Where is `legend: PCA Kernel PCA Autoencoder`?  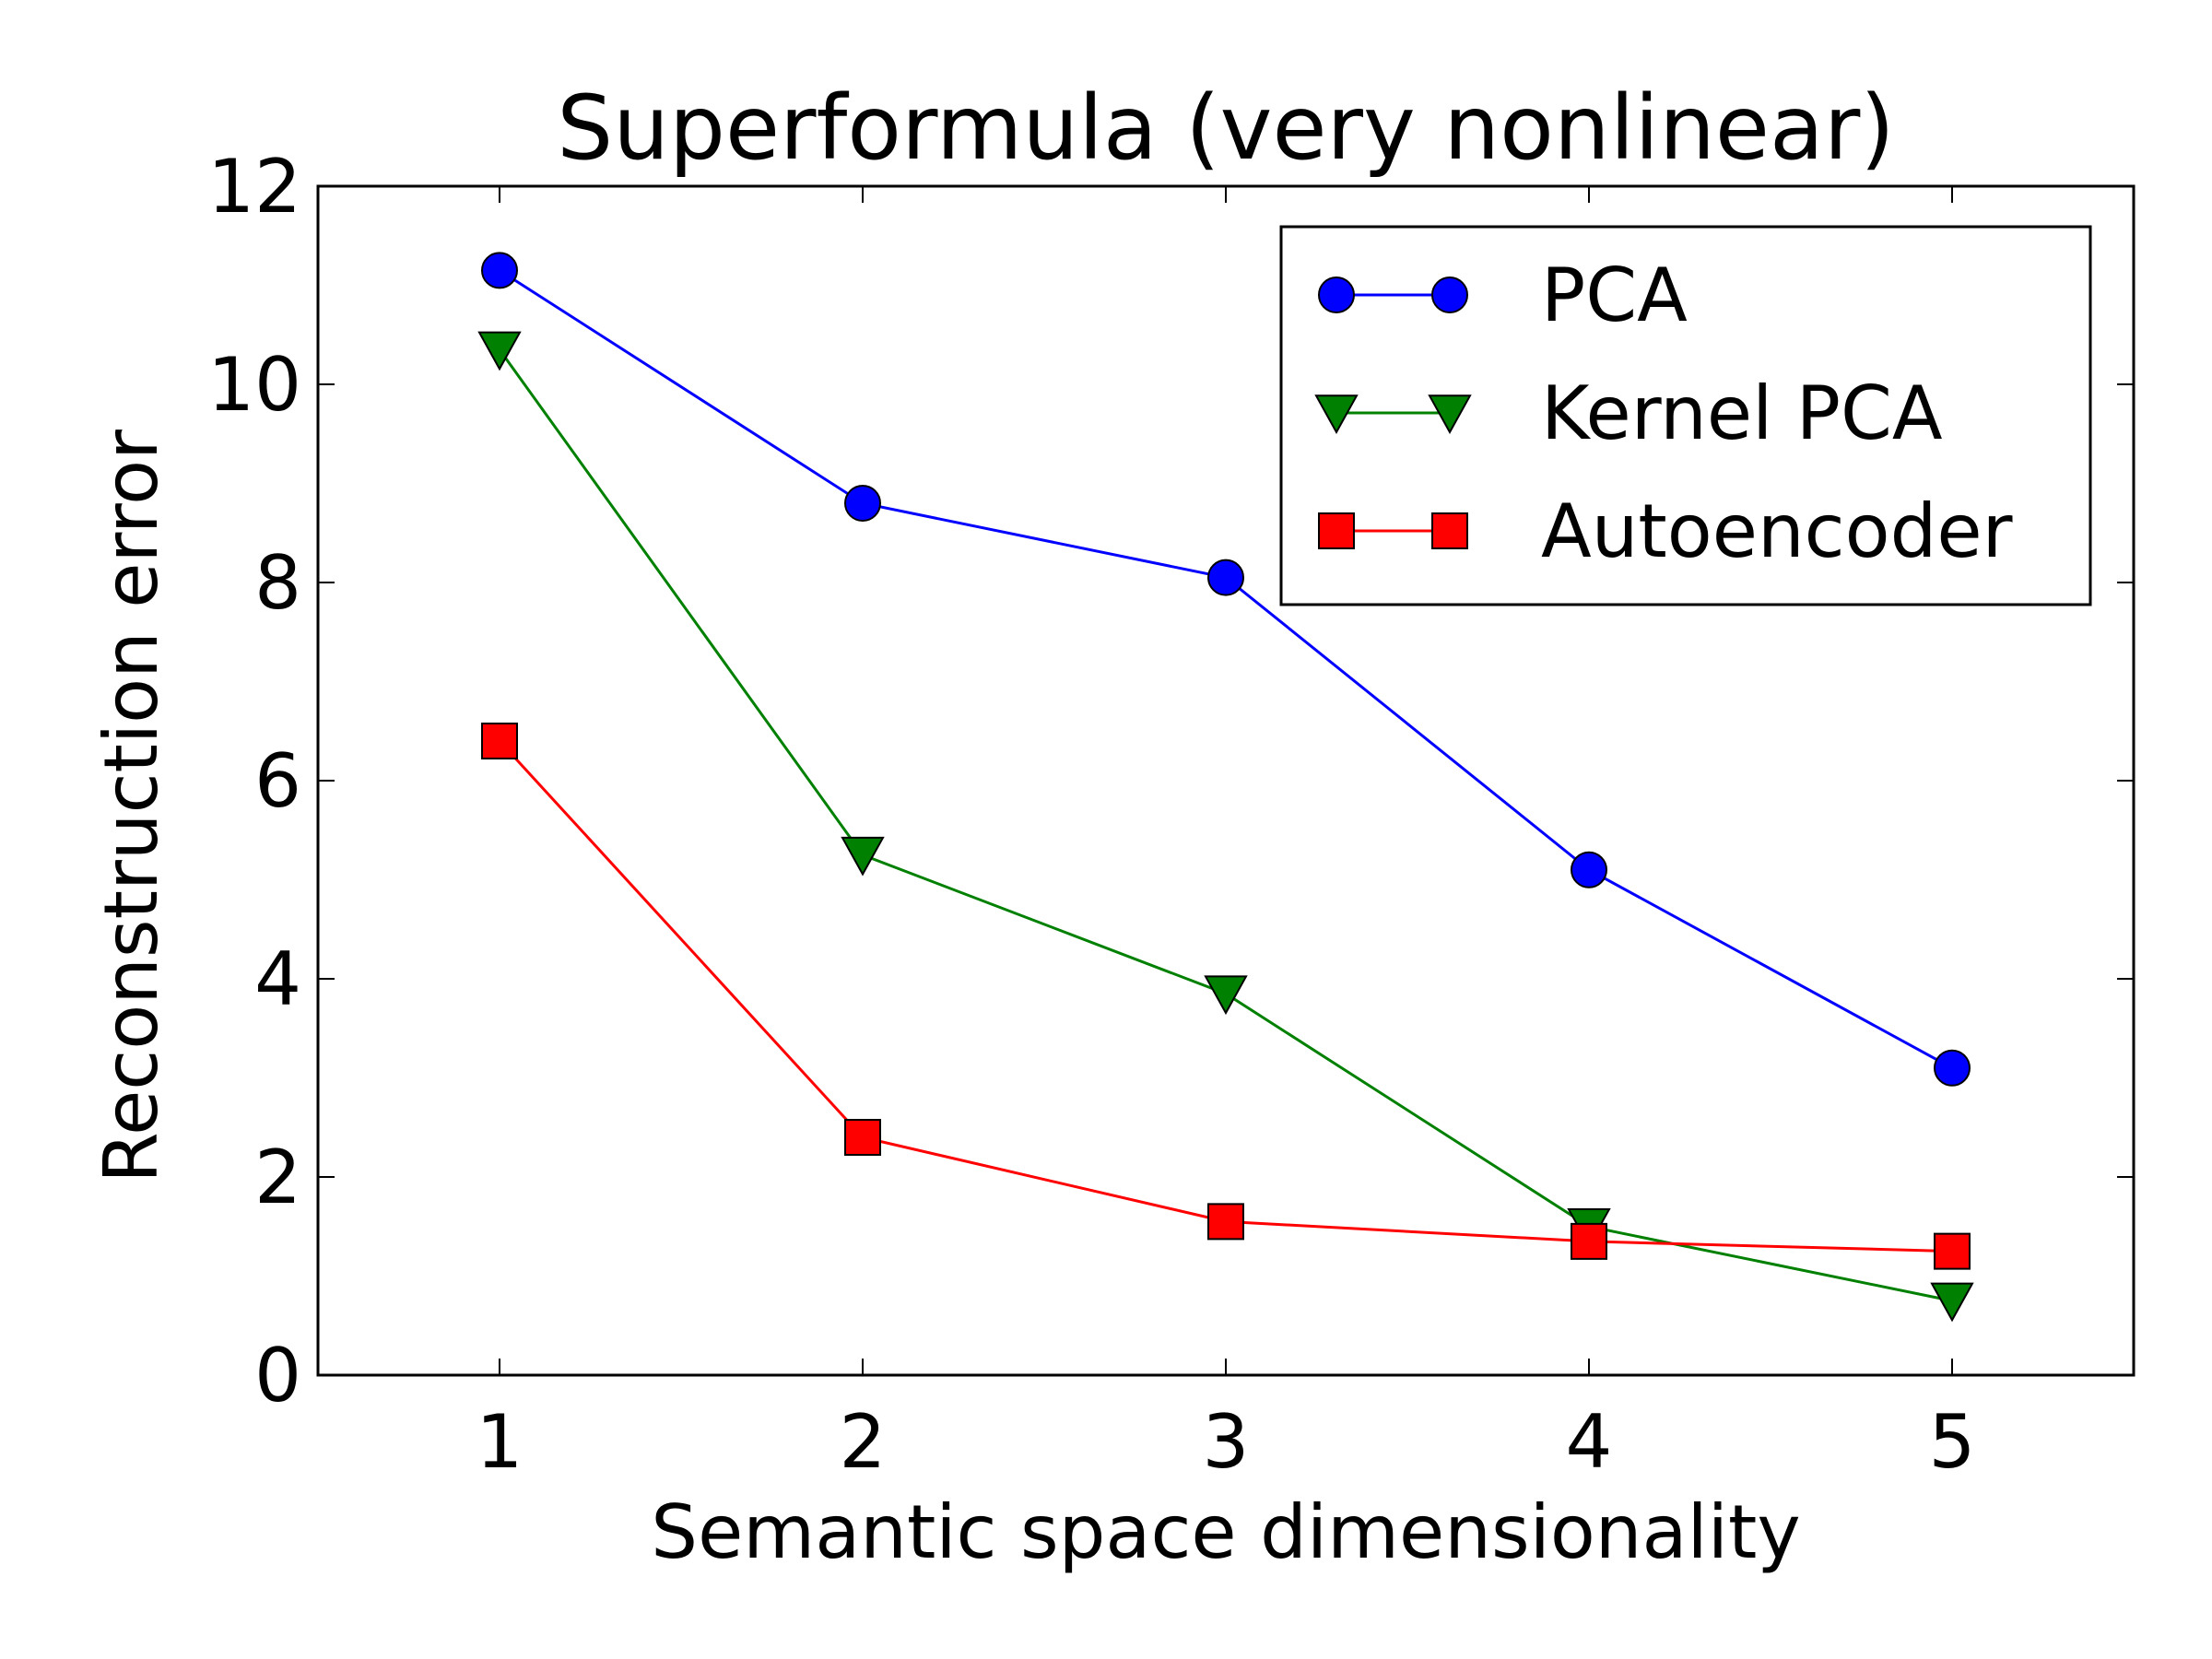
legend: PCA Kernel PCA Autoencoder is located at coordinates (1685, 415).